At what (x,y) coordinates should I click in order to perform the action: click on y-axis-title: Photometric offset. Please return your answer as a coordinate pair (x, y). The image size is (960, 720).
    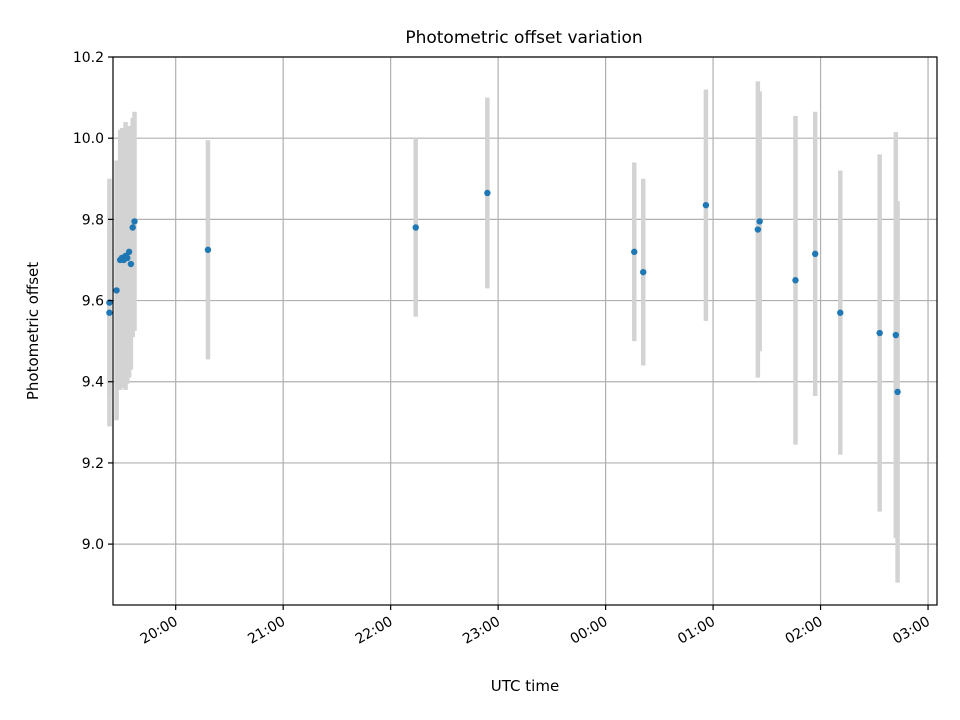
    Looking at the image, I should click on (33, 331).